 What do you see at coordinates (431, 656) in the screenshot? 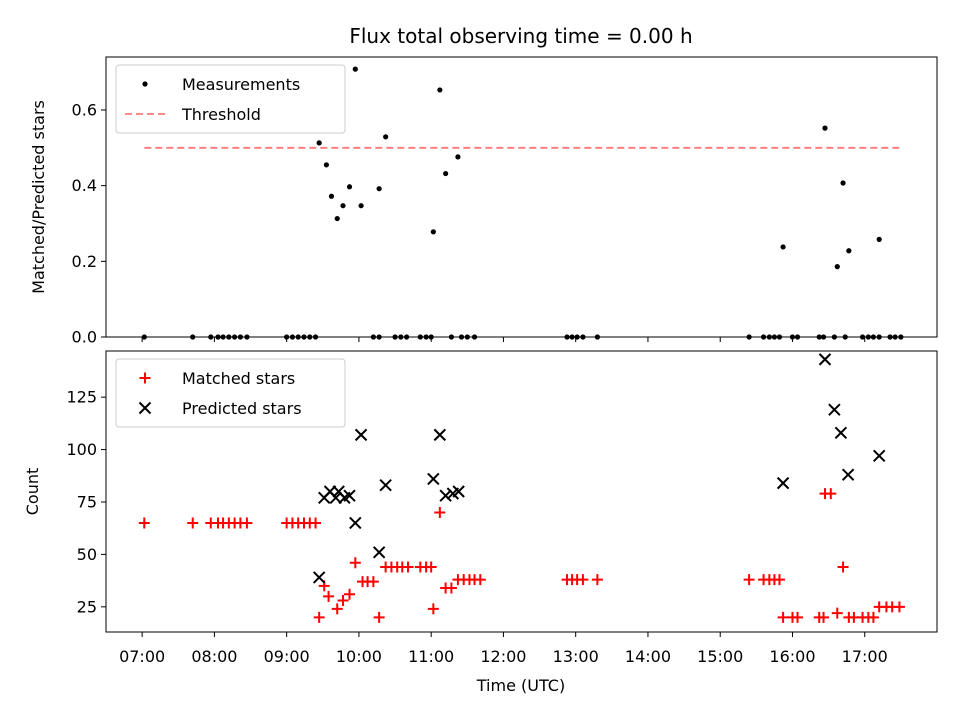
I see `x-tick-label: 11:00` at bounding box center [431, 656].